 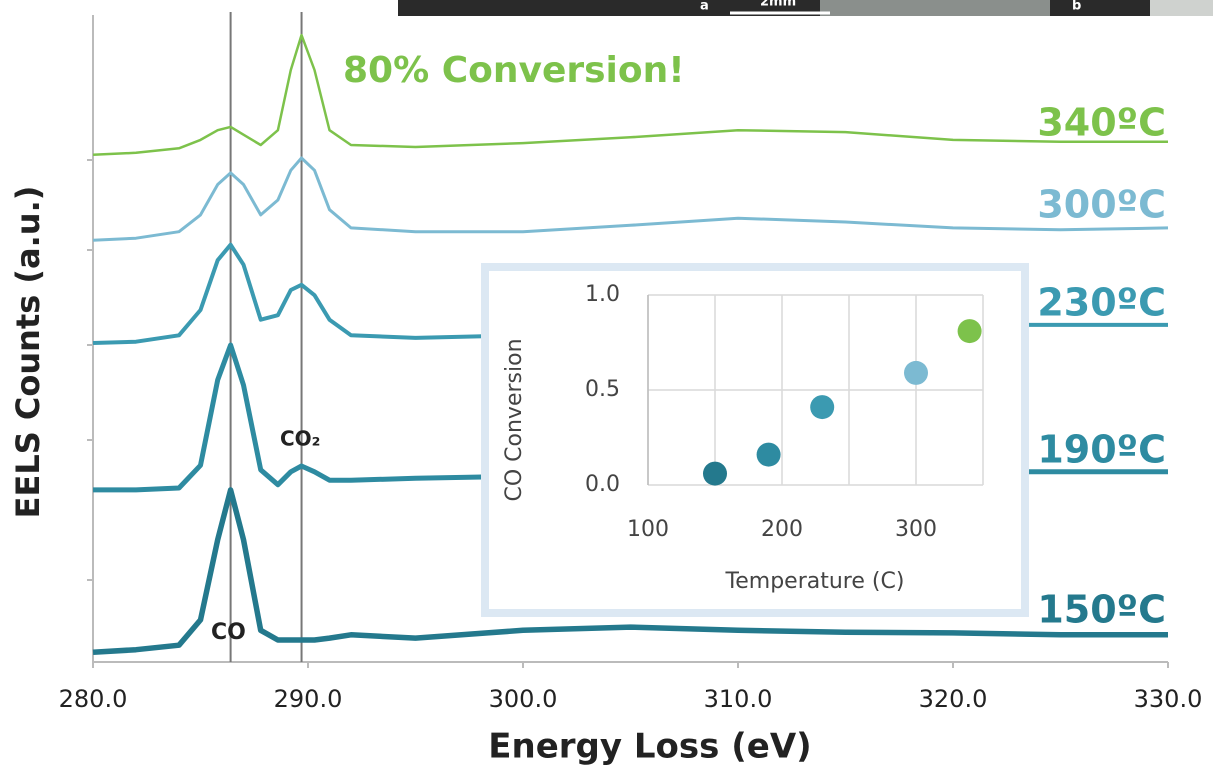 I want to click on annotation: CO, so click(x=228, y=632).